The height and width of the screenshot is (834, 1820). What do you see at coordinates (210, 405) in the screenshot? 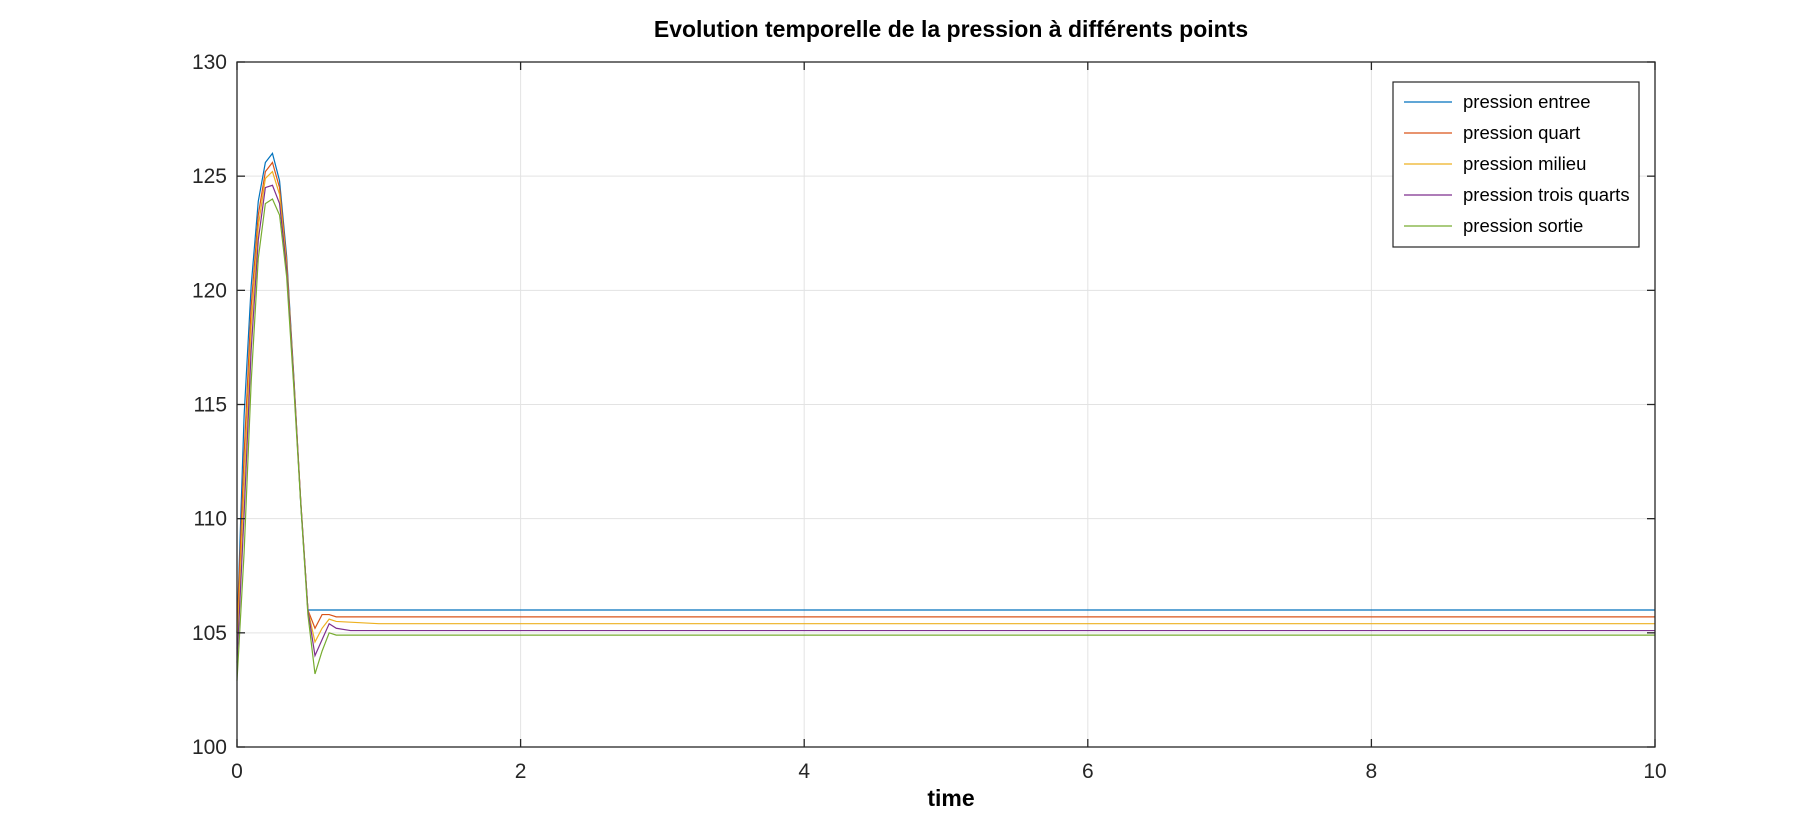
I see `y-tick-label: 115` at bounding box center [210, 405].